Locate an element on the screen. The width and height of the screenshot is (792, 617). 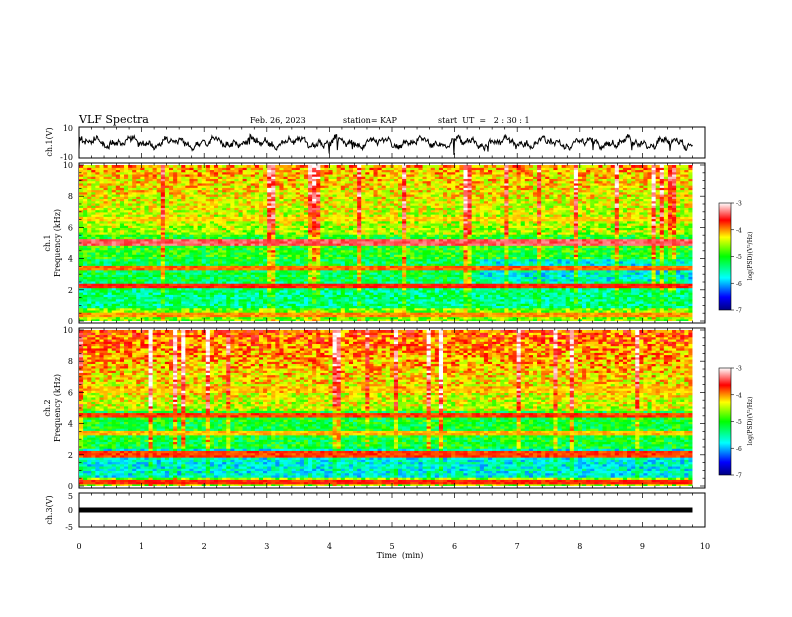
figure-title: VLF Spectra is located at coordinates (113, 119).